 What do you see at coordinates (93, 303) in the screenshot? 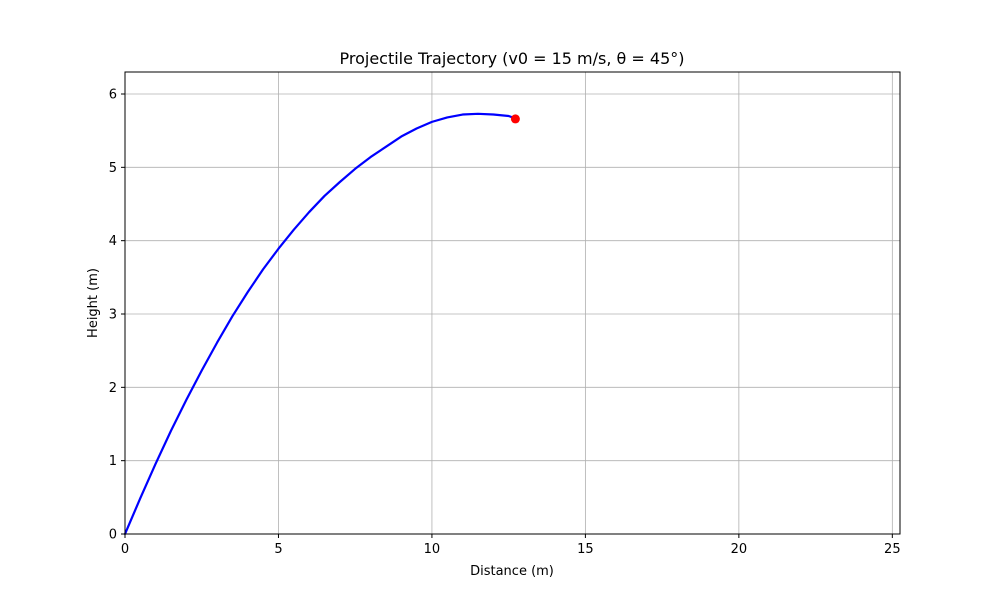
I see `y-axis-label: Height (m)` at bounding box center [93, 303].